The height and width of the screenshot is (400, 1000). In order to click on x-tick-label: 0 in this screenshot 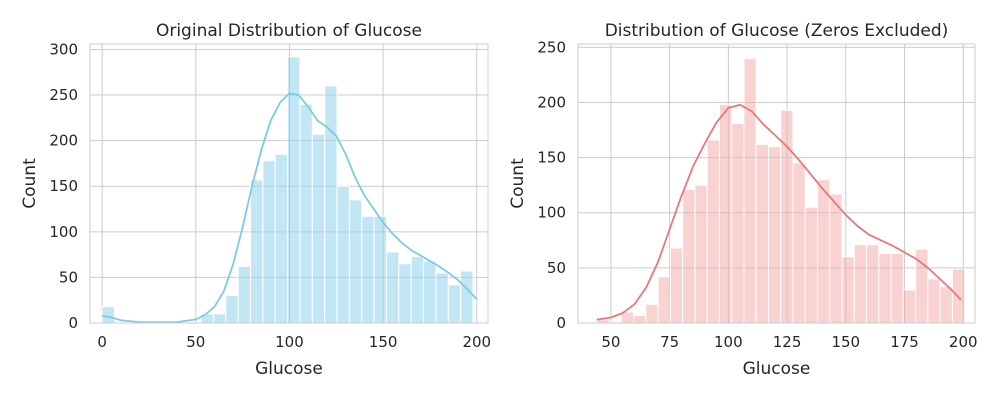, I will do `click(102, 342)`.